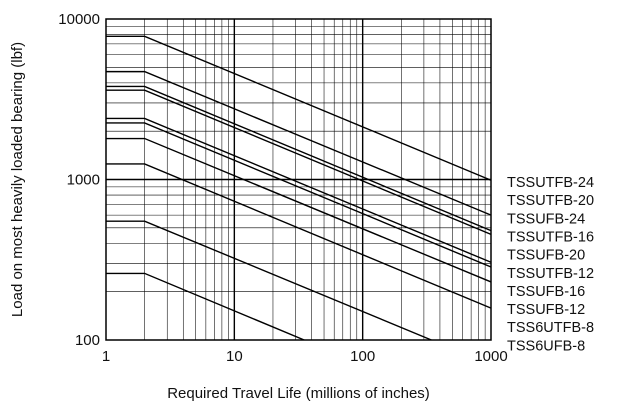 The image size is (618, 405). I want to click on x-tick-label: 1000, so click(490, 356).